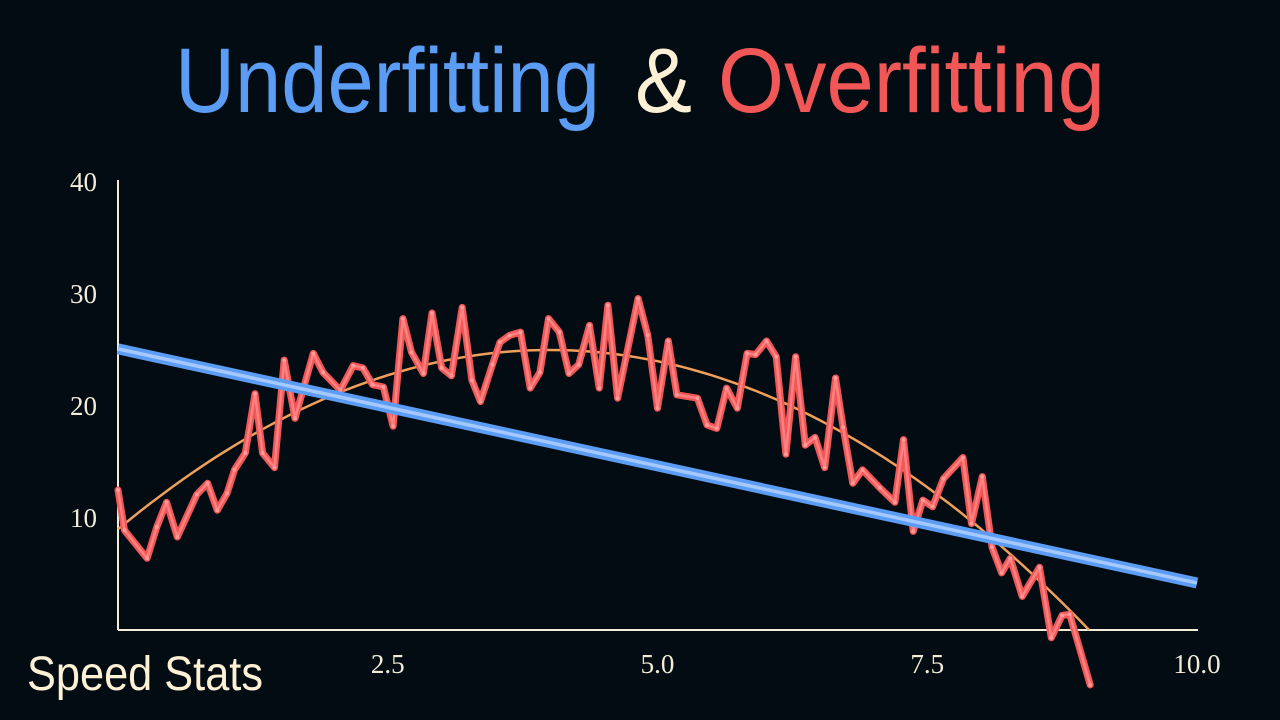  Describe the element at coordinates (83, 182) in the screenshot. I see `y-tick-label: 40` at that location.